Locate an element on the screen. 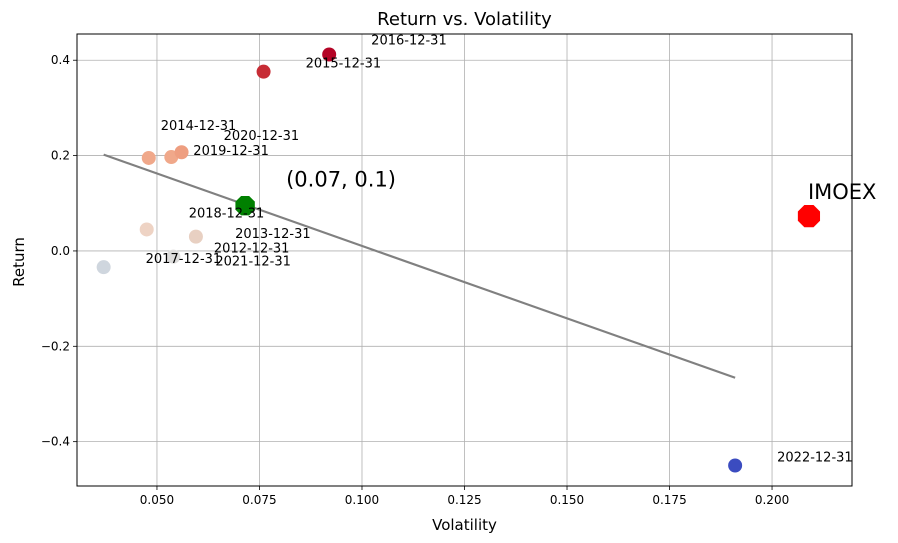 Image resolution: width=898 pixels, height=543 pixels. point-label: 2019-12-31 is located at coordinates (231, 151).